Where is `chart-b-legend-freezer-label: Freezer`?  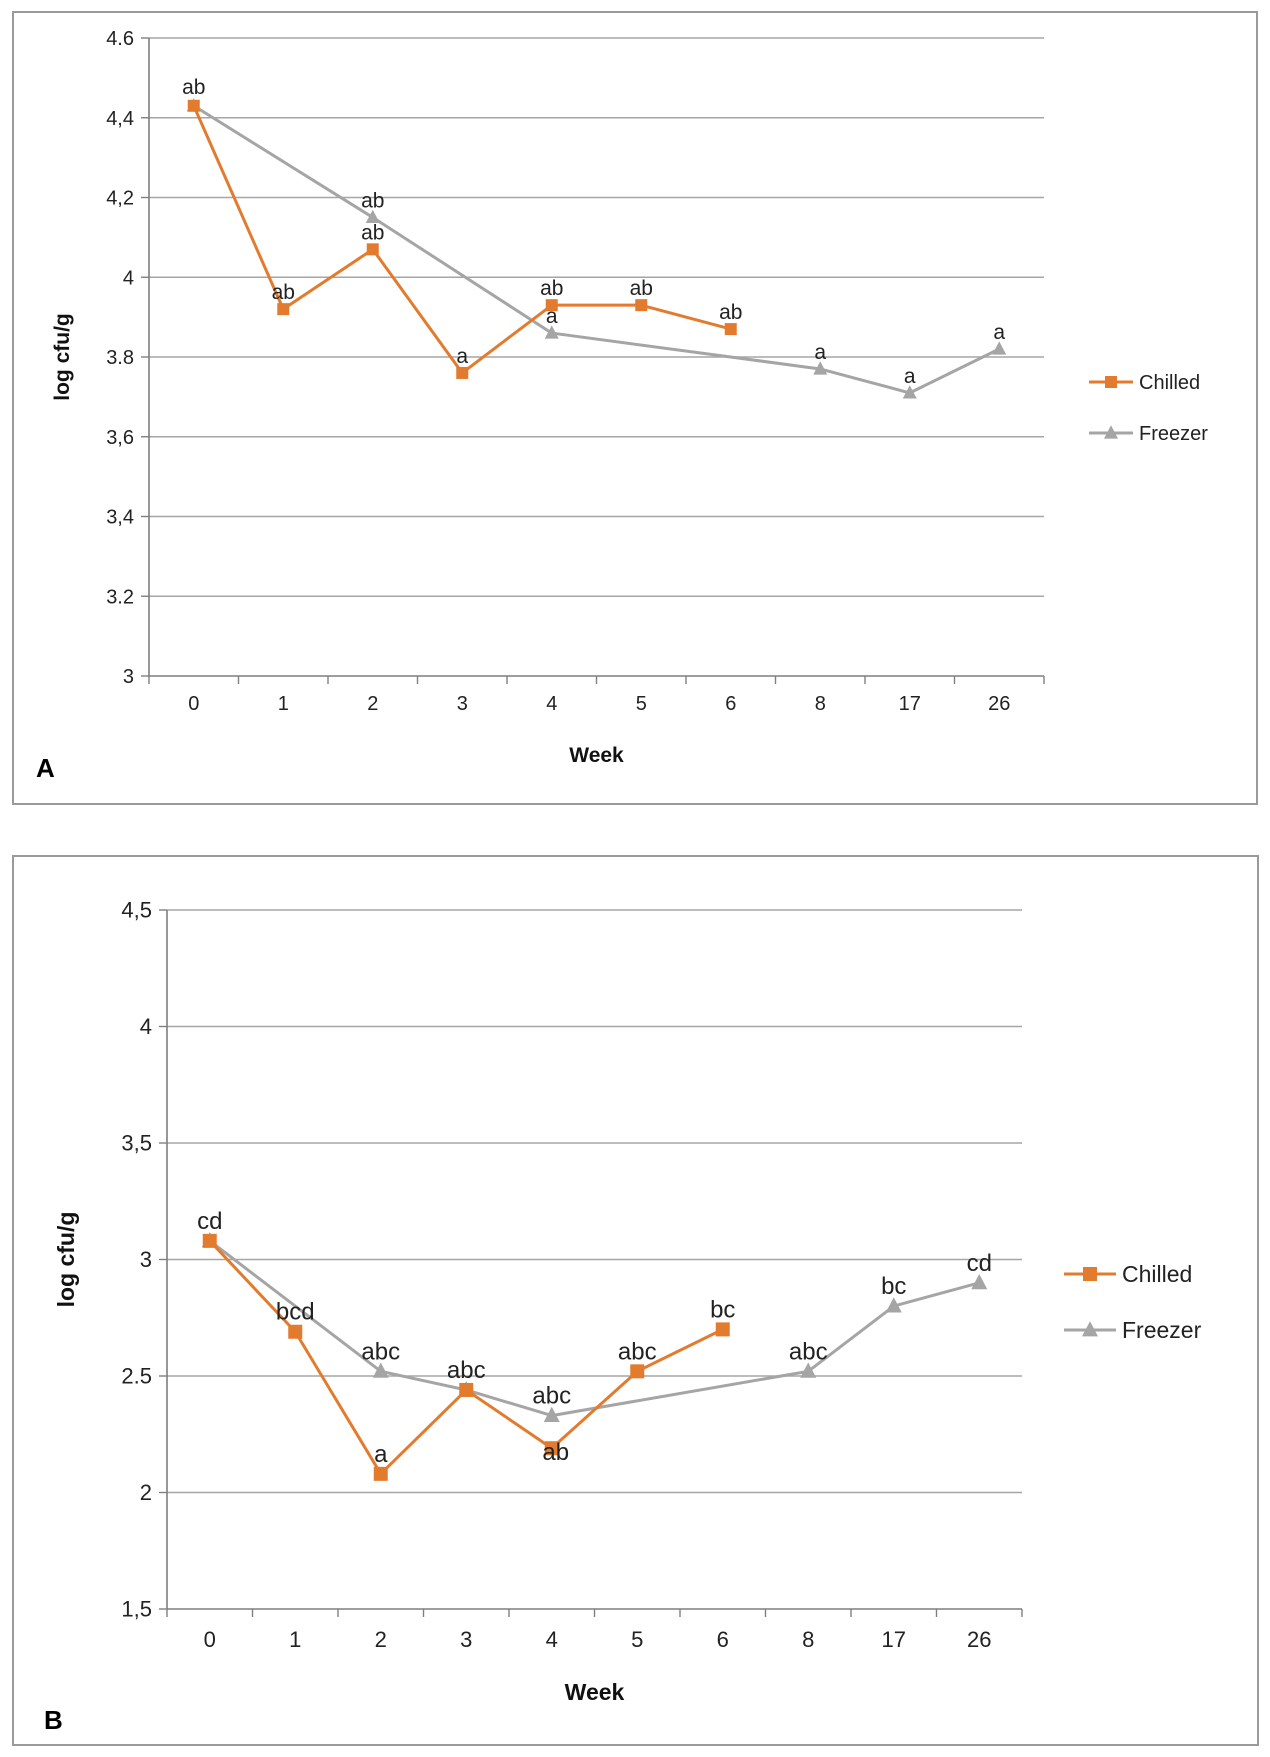
chart-b-legend-freezer-label: Freezer is located at coordinates (1162, 1330).